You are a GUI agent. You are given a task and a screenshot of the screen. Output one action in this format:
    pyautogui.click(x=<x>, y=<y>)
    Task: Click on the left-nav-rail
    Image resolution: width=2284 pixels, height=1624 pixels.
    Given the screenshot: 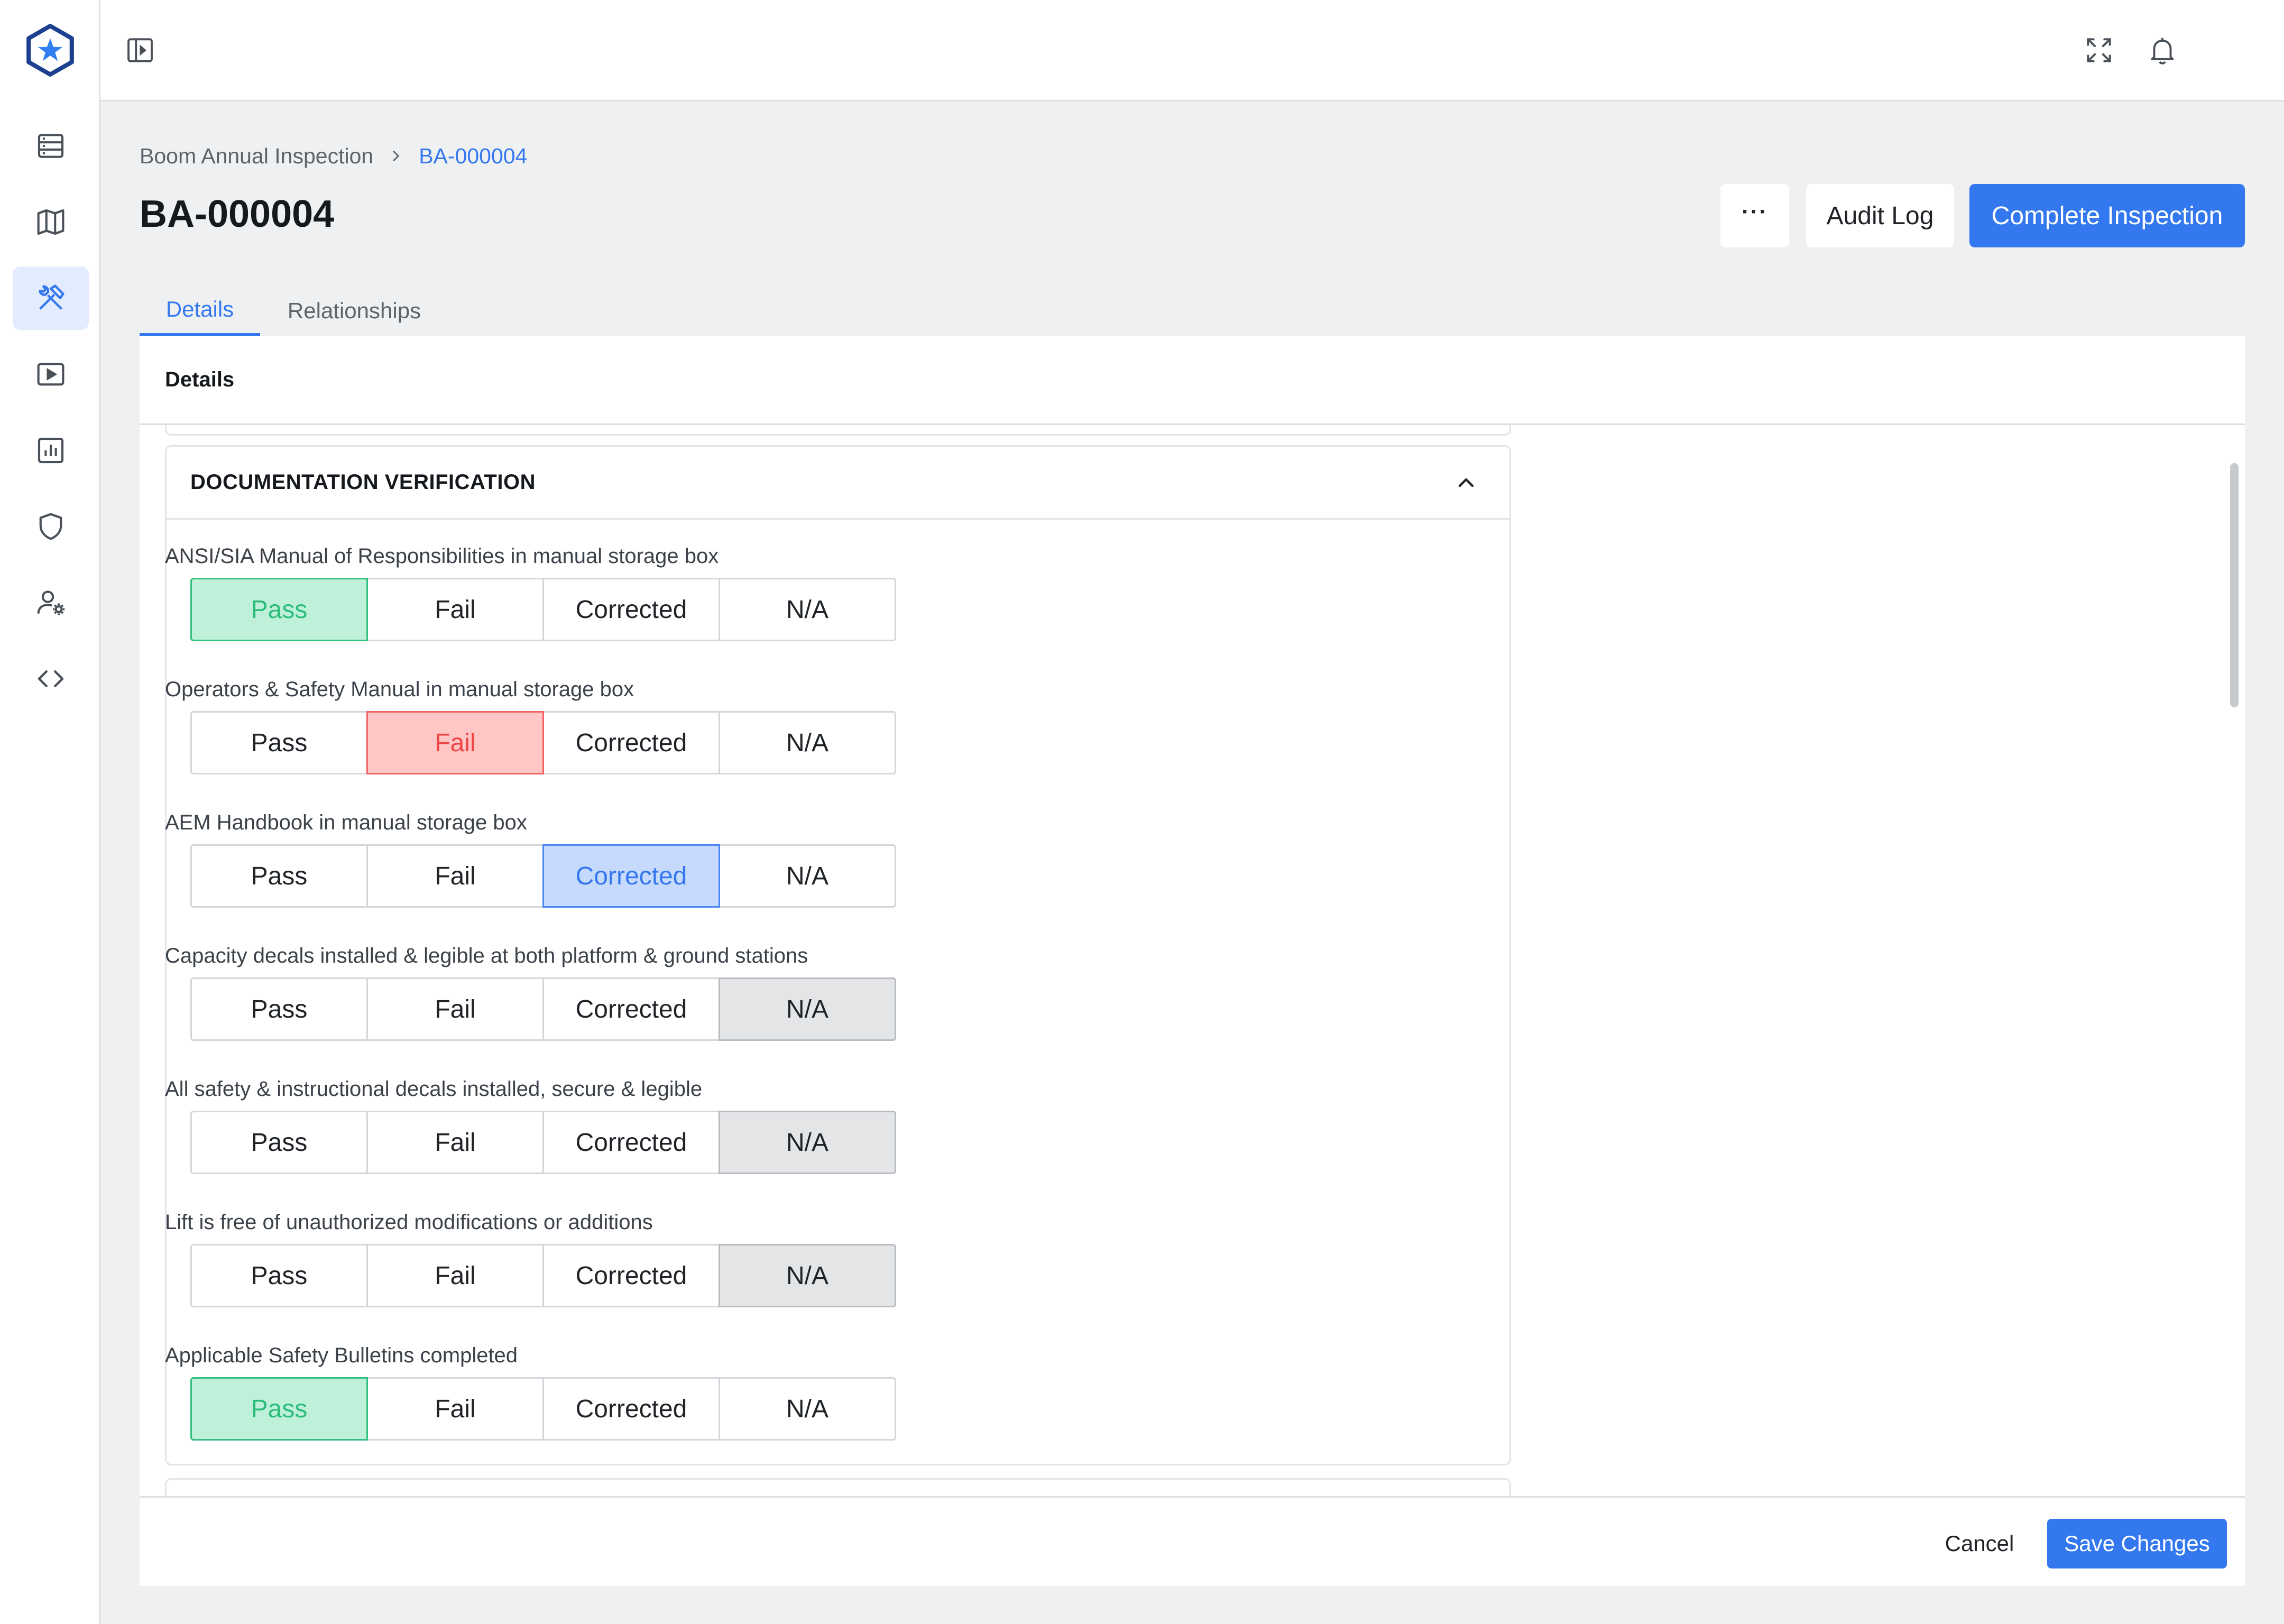 What is the action you would take?
    pyautogui.click(x=50, y=812)
    